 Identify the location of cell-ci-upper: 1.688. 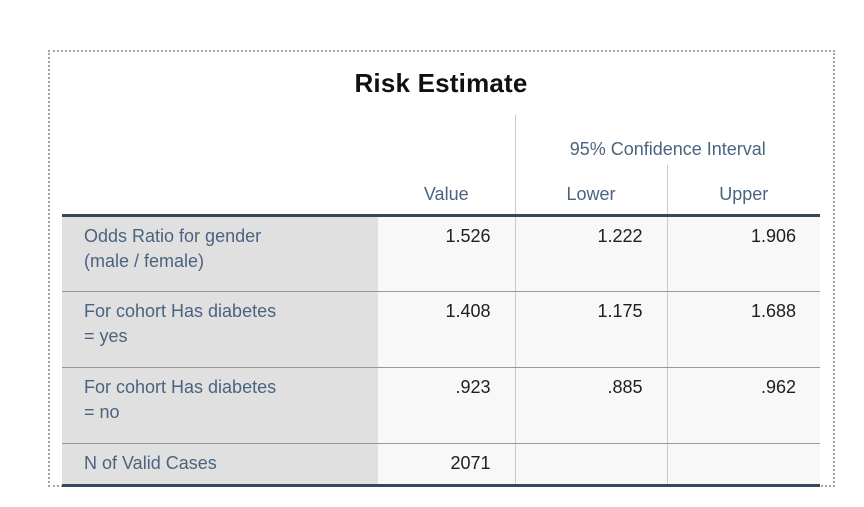
(743, 329).